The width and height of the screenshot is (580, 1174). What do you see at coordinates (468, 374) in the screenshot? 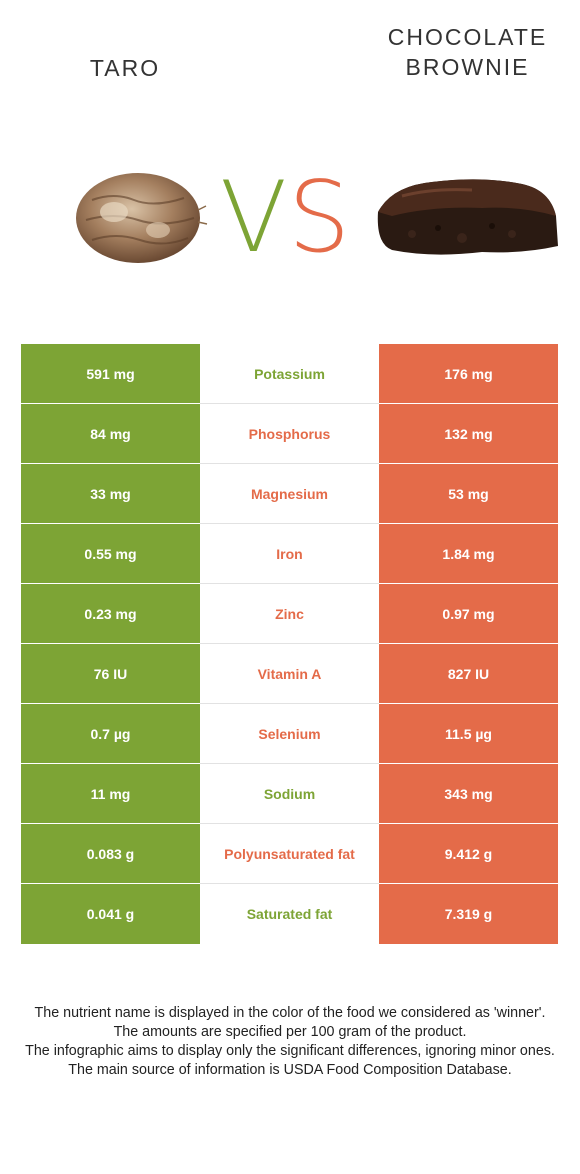
I see `right-value: 176 mg` at bounding box center [468, 374].